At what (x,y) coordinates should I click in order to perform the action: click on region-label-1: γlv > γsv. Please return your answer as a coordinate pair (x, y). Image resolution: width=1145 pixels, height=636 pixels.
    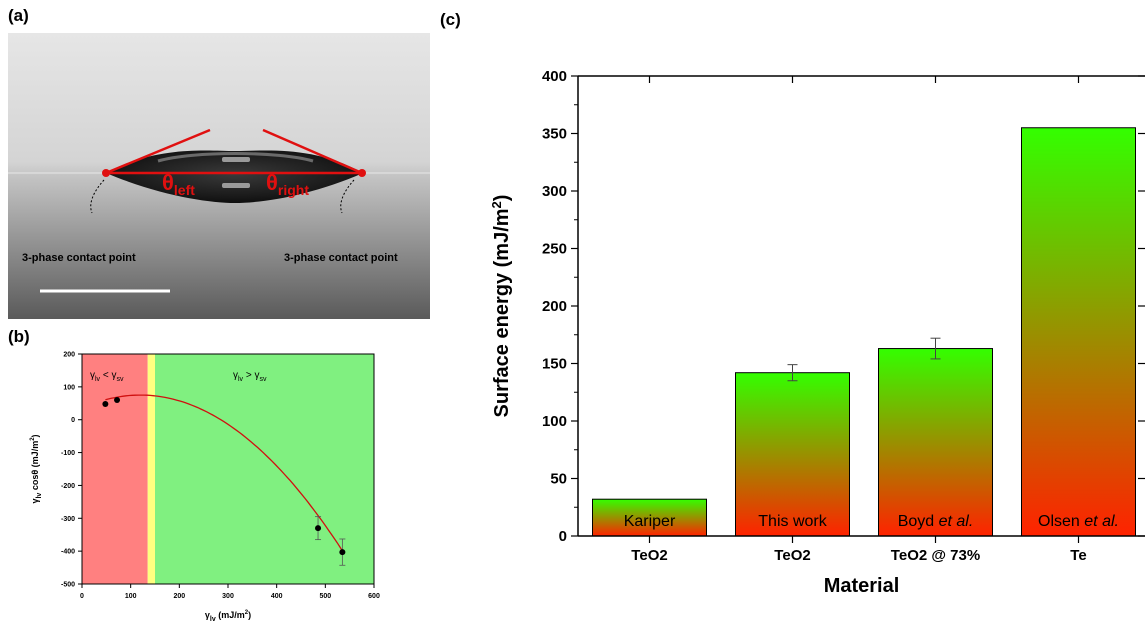
    Looking at the image, I should click on (250, 376).